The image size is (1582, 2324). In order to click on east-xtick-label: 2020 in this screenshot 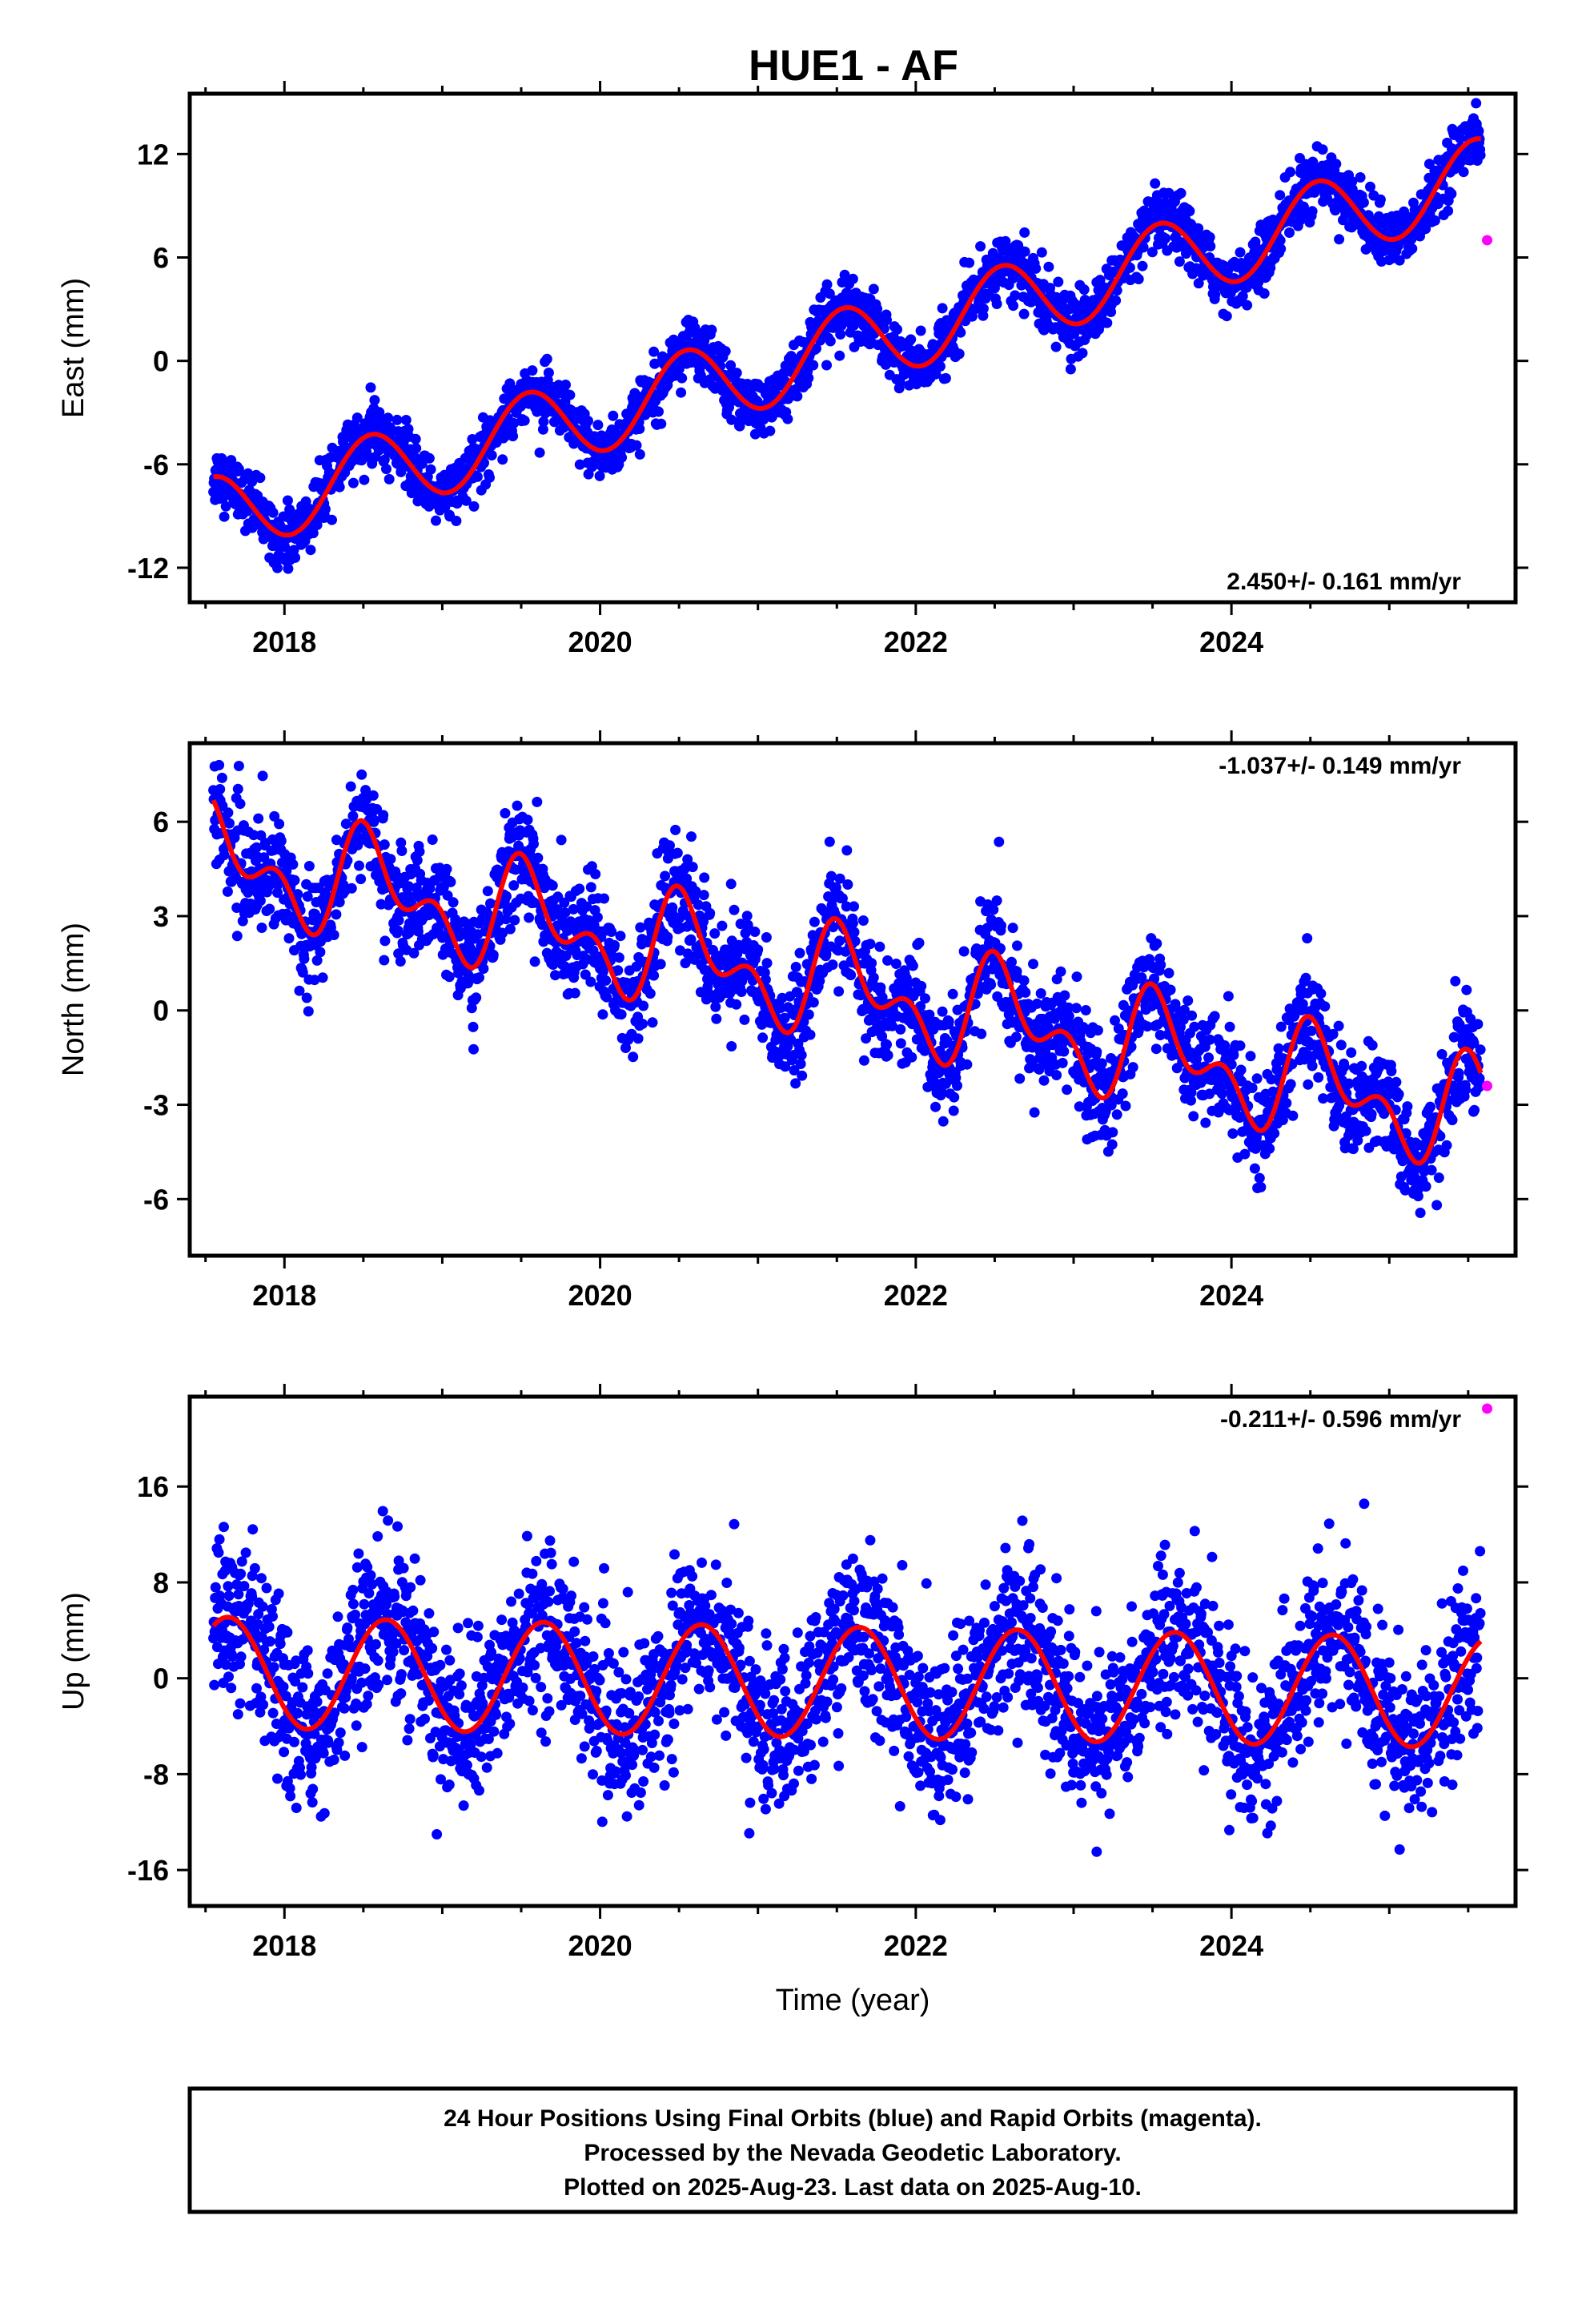, I will do `click(600, 641)`.